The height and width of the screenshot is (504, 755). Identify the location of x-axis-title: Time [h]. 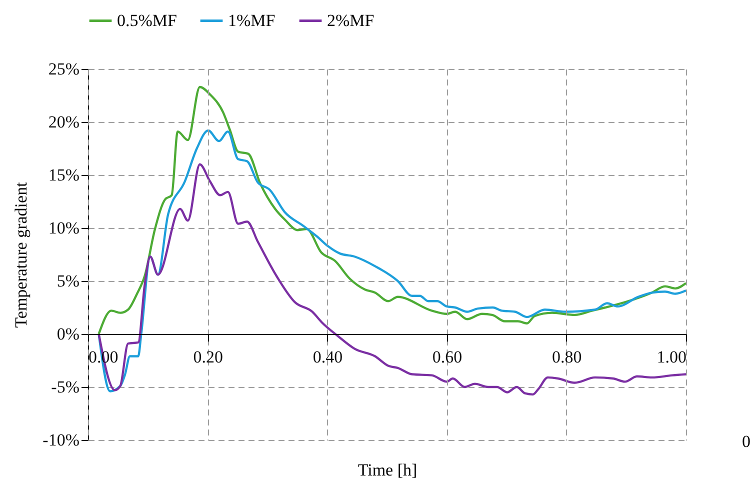
(388, 470).